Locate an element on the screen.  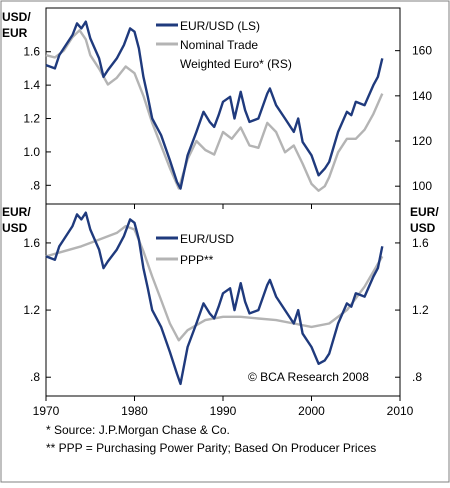
bottom-right-unit-line2: USD is located at coordinates (423, 228).